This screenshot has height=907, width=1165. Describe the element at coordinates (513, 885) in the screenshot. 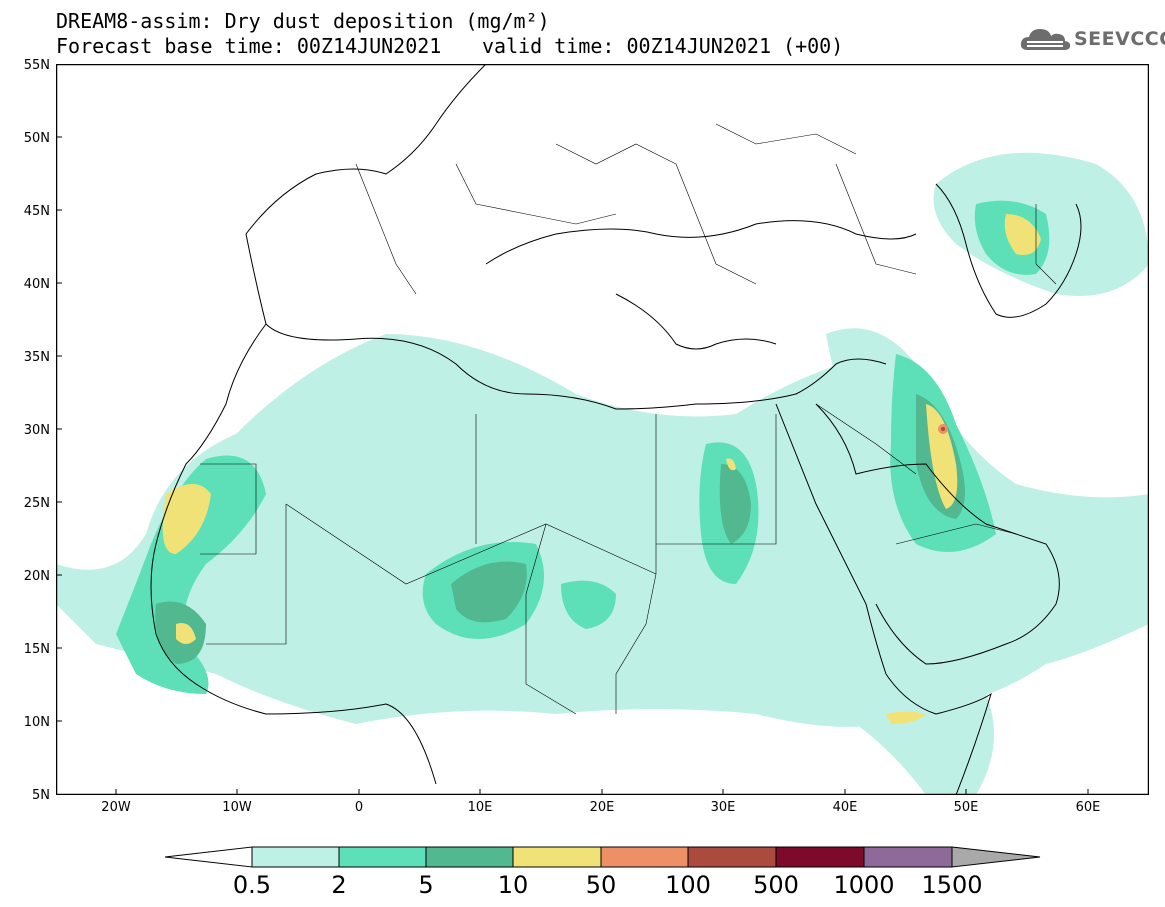

I see `legend-label: 10` at that location.